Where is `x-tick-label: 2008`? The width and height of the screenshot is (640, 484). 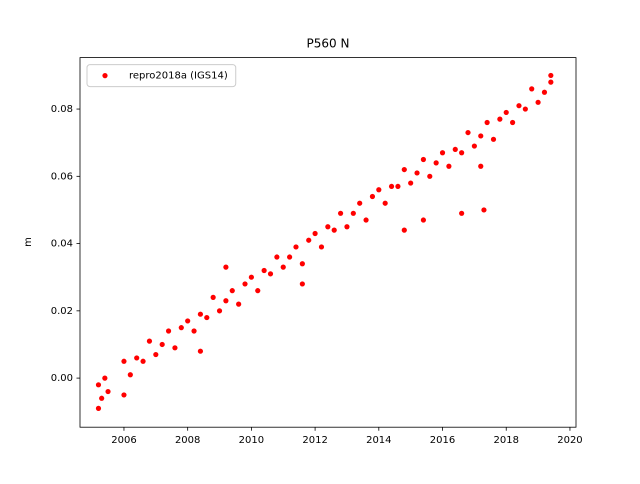 x-tick-label: 2008 is located at coordinates (187, 440).